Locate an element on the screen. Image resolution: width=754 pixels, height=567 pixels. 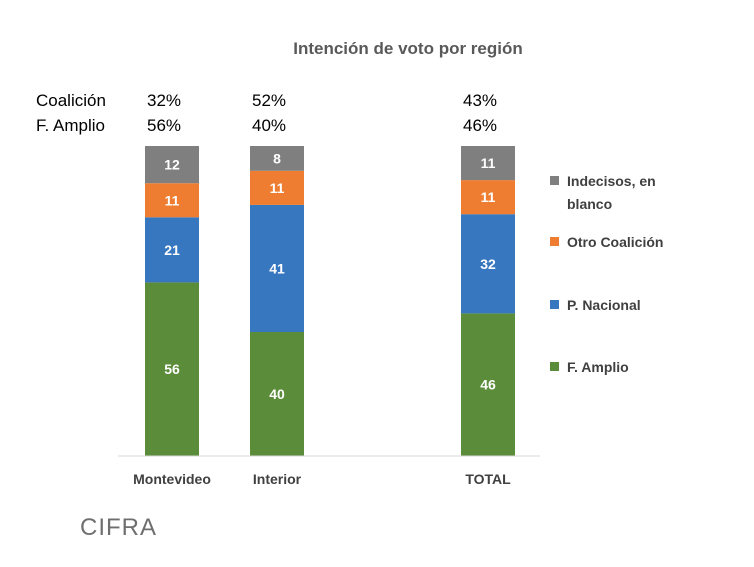
data-label: 40 is located at coordinates (277, 394).